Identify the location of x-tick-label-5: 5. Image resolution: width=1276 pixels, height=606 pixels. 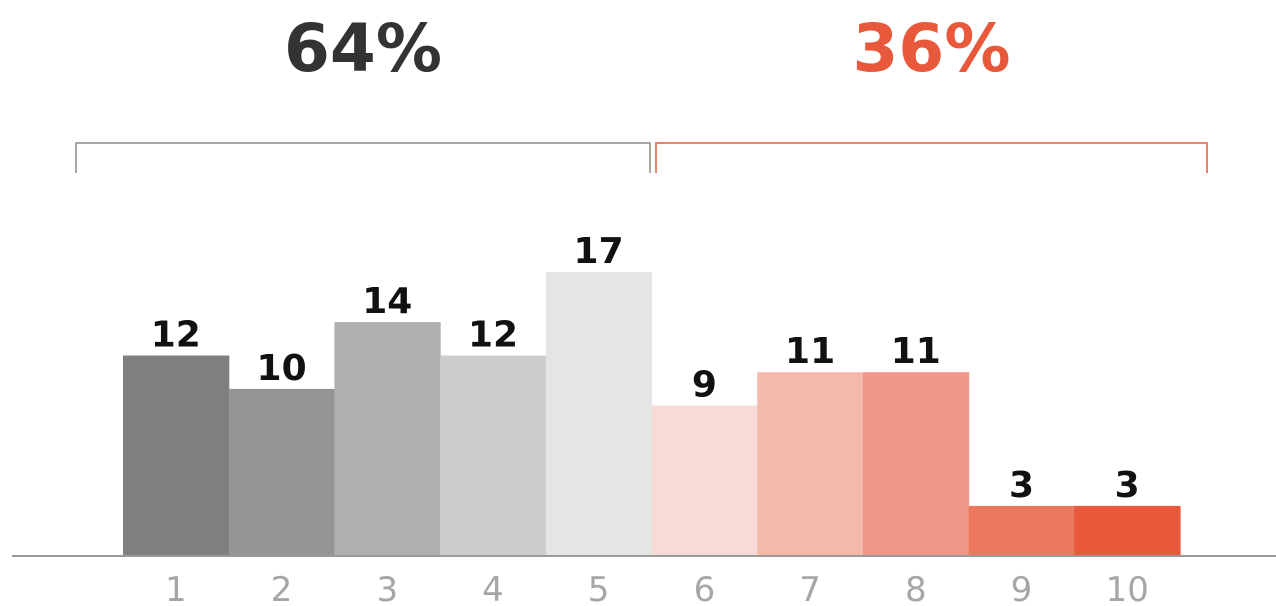
(599, 588).